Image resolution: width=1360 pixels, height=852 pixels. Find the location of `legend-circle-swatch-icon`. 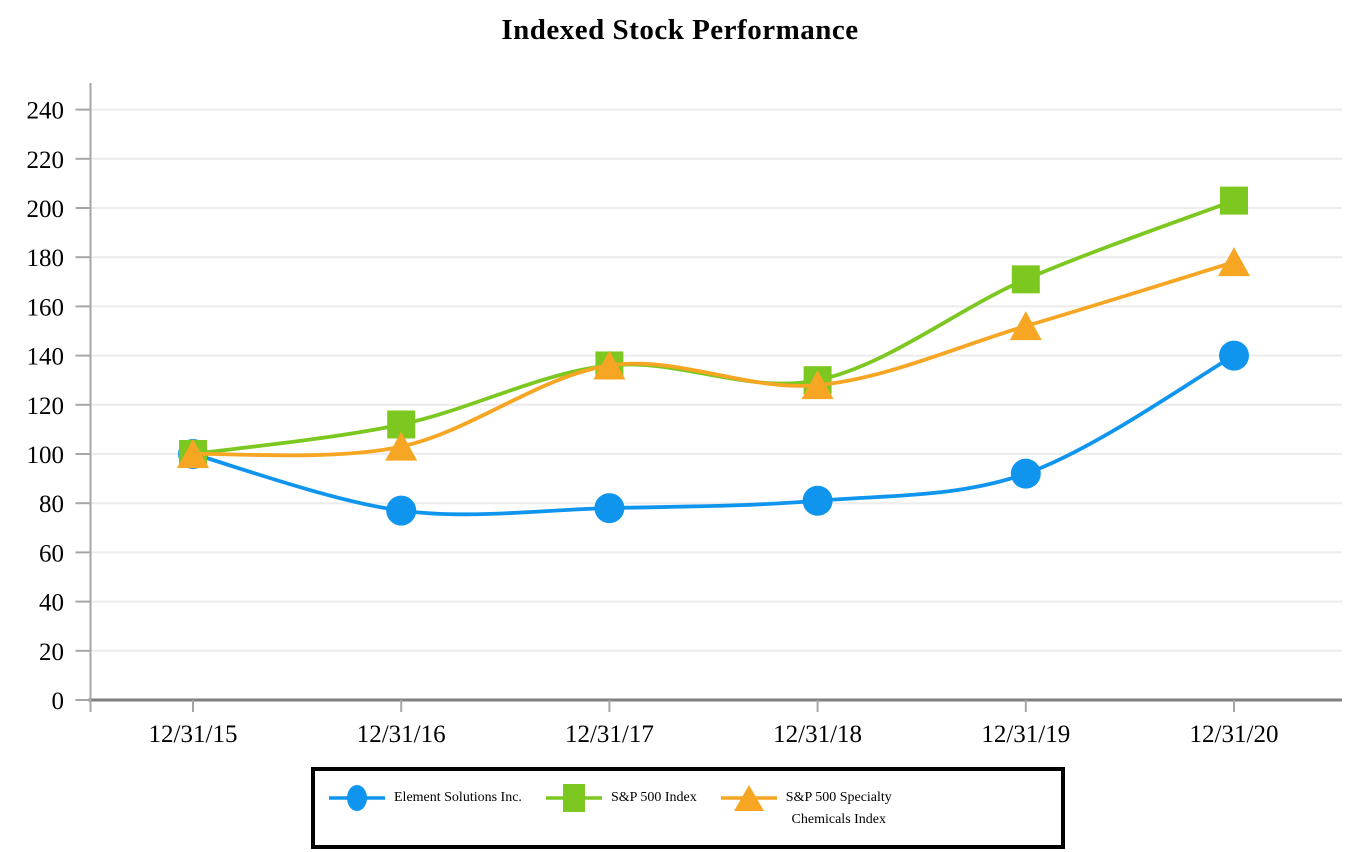

legend-circle-swatch-icon is located at coordinates (357, 798).